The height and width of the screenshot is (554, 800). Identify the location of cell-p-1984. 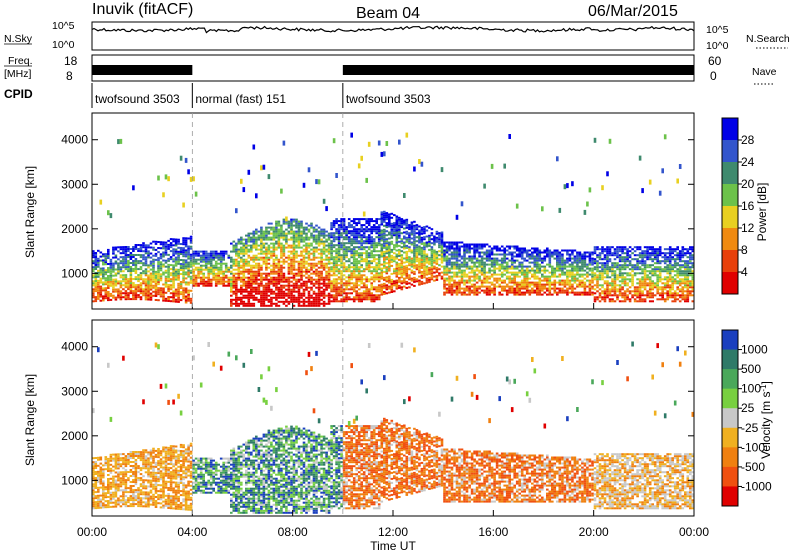
(306, 263).